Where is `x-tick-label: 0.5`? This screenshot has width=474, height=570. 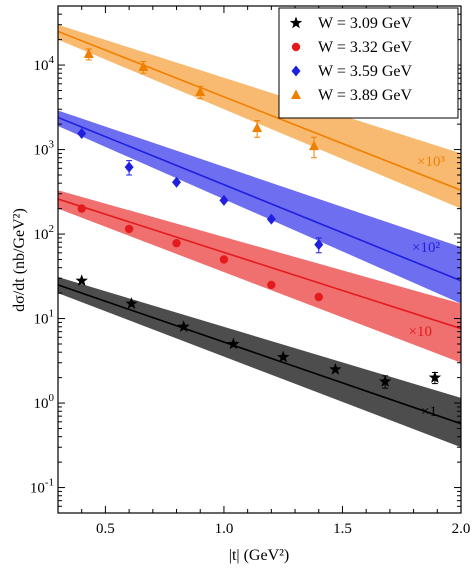 x-tick-label: 0.5 is located at coordinates (105, 529).